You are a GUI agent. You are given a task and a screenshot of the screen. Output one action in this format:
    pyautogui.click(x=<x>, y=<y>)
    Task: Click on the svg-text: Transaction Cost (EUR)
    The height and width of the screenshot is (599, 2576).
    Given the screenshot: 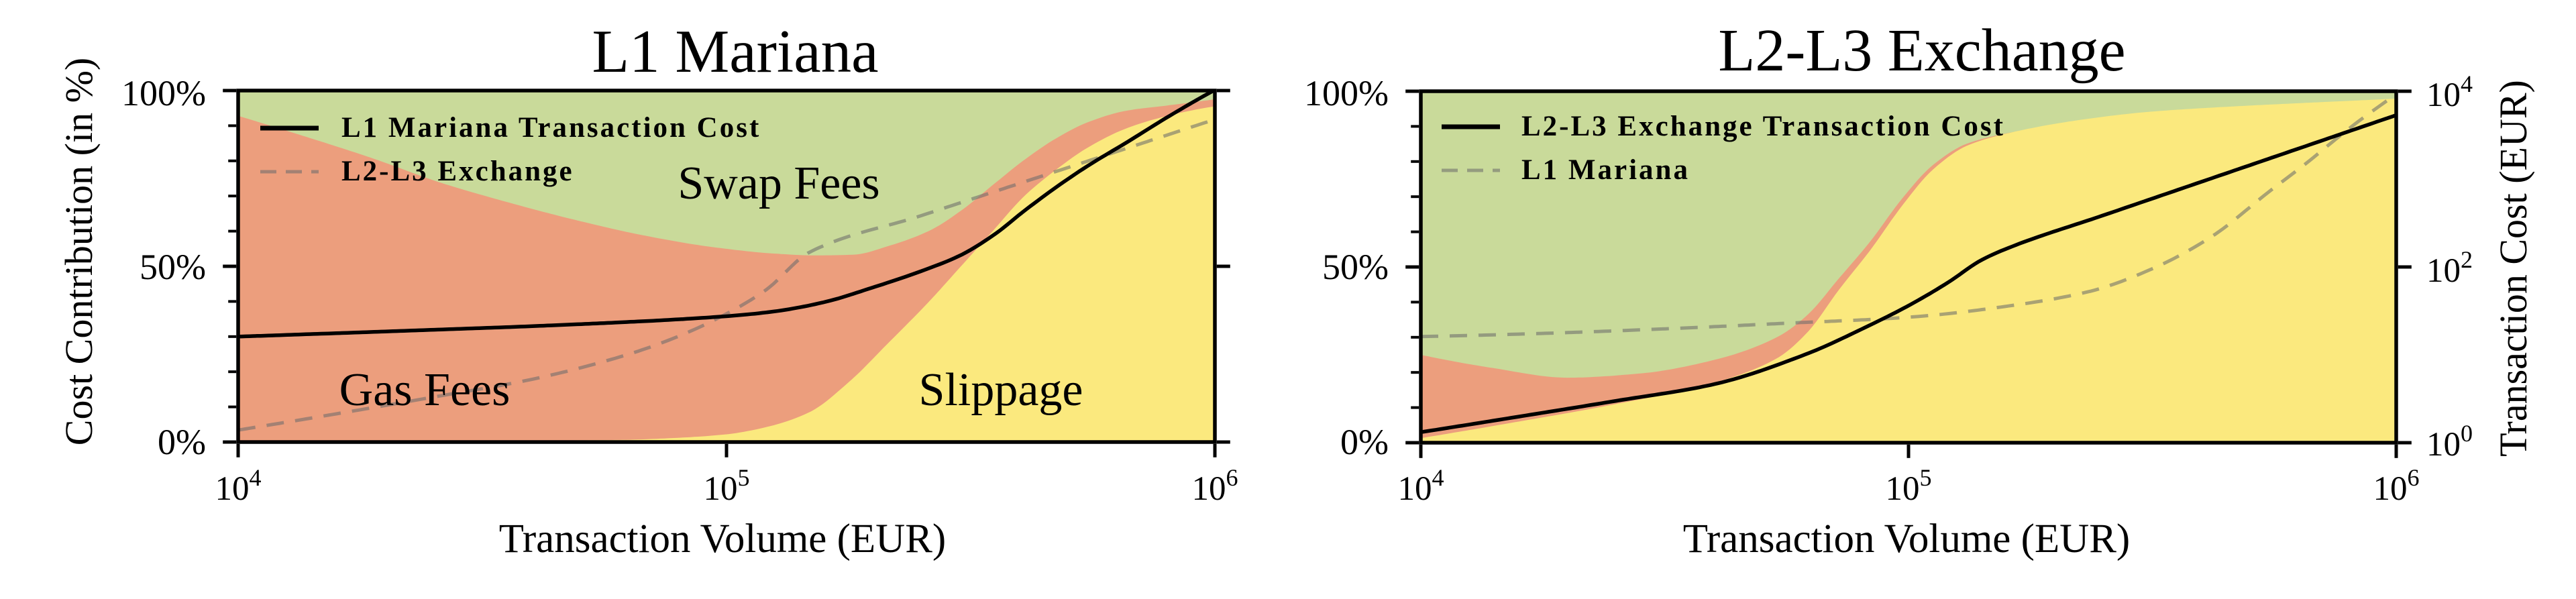 What is the action you would take?
    pyautogui.click(x=2513, y=268)
    